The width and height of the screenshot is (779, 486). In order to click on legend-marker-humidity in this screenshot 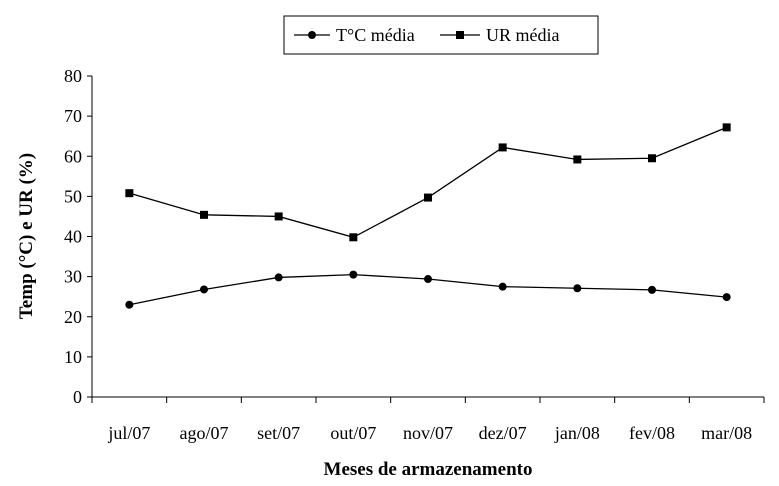, I will do `click(460, 35)`.